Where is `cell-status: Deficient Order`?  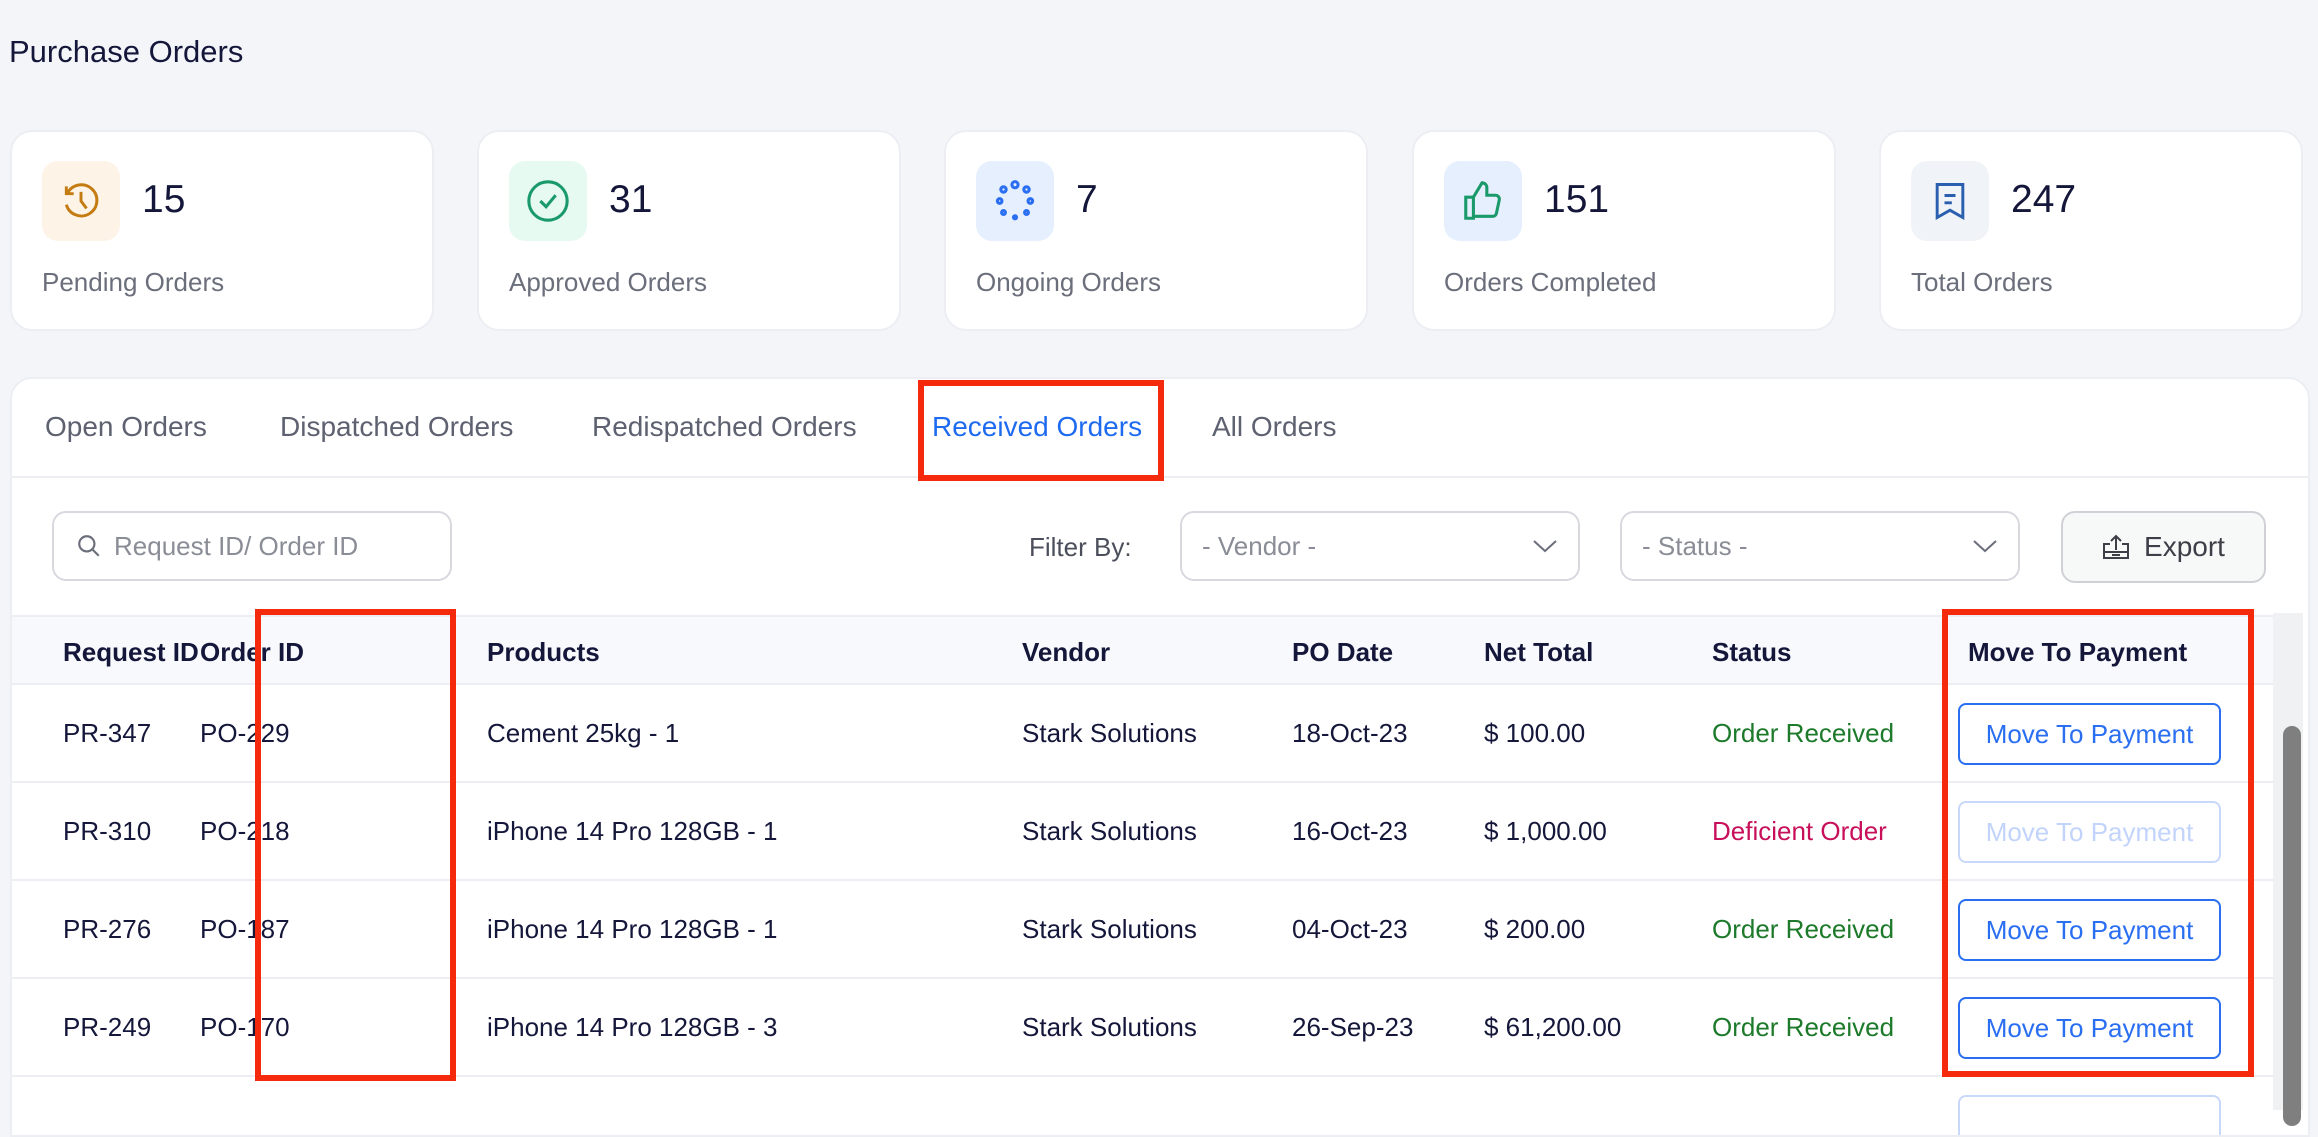 cell-status: Deficient Order is located at coordinates (1799, 831).